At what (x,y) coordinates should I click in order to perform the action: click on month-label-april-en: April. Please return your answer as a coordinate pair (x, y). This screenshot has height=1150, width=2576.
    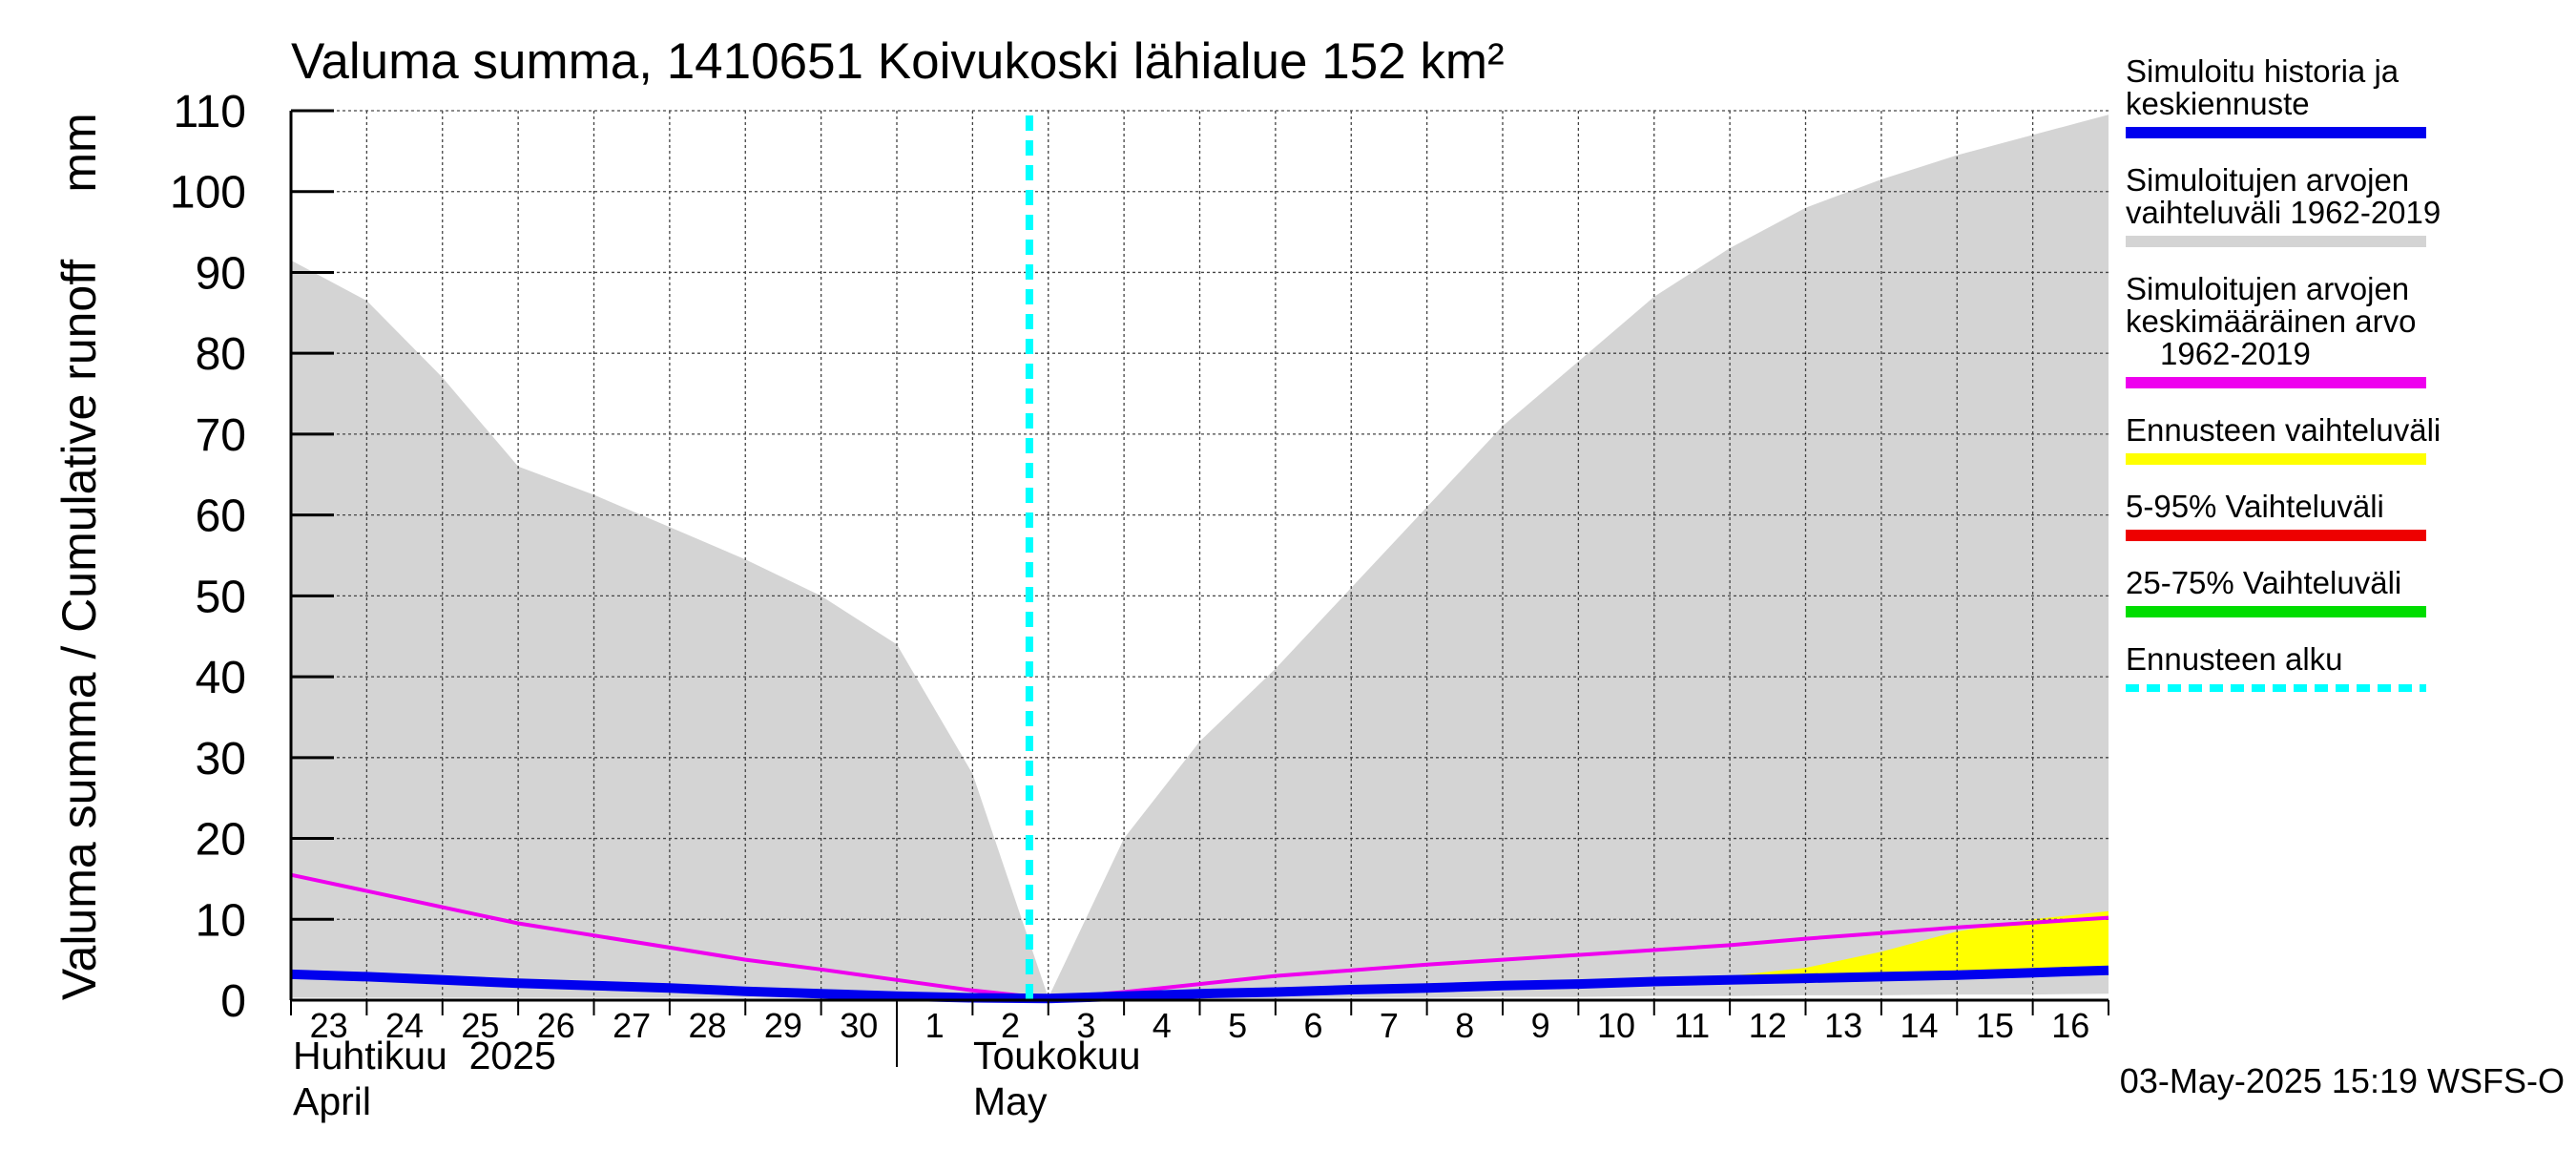
    Looking at the image, I should click on (332, 1101).